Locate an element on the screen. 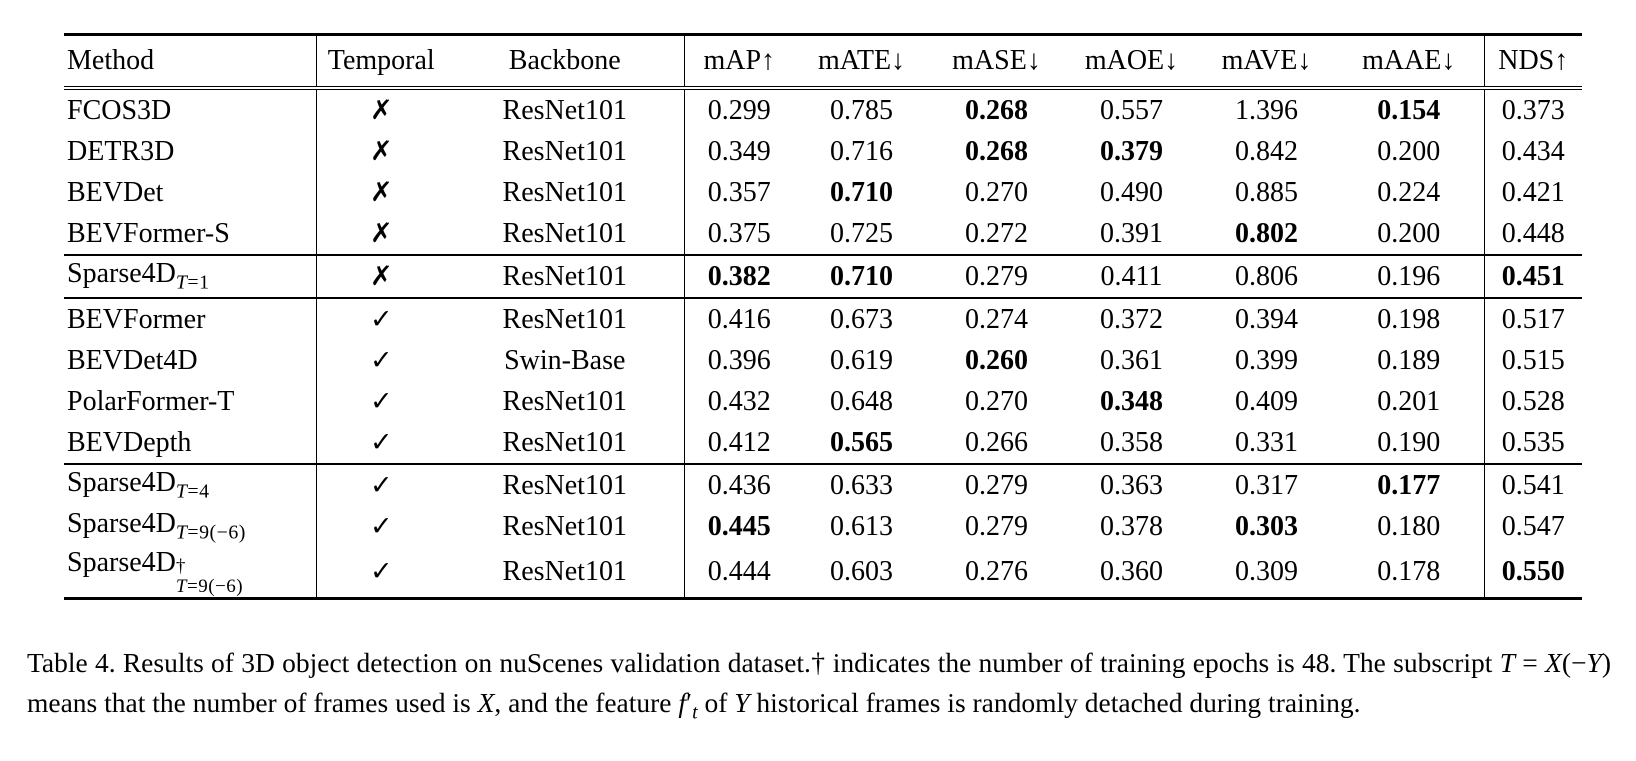  metric-cell: 0.303 is located at coordinates (1266, 526).